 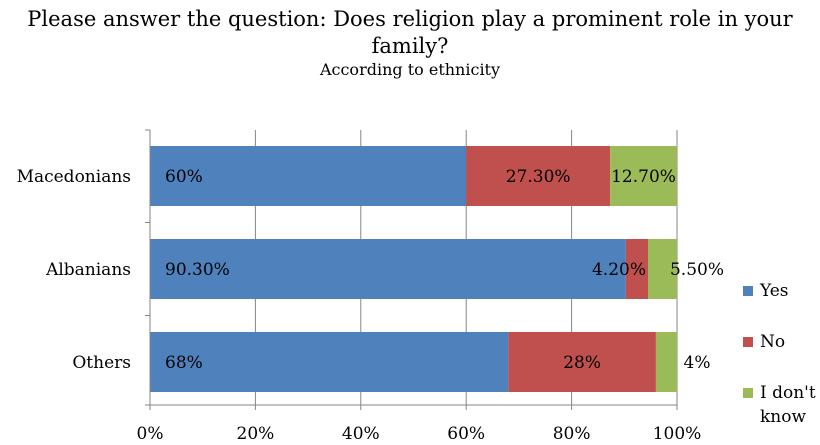 I want to click on bar-macedonians-i-don-t-know, so click(x=643, y=176).